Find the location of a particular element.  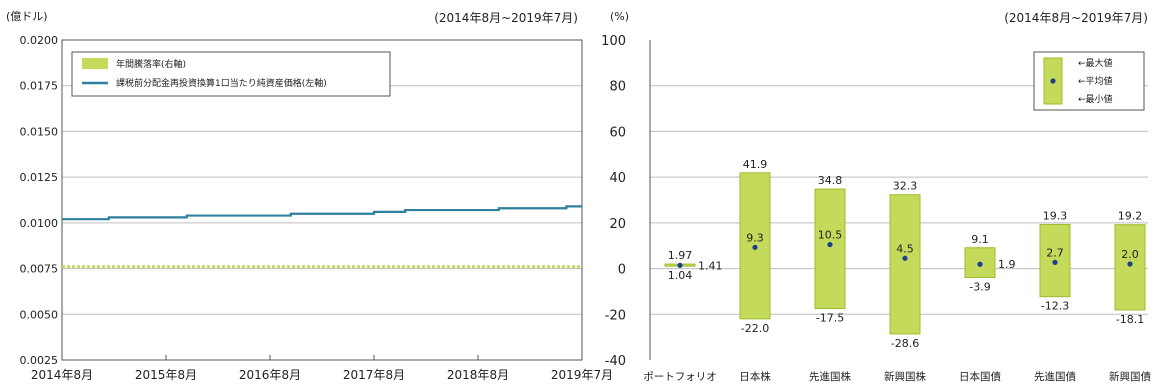

nav-series-line is located at coordinates (322, 213).